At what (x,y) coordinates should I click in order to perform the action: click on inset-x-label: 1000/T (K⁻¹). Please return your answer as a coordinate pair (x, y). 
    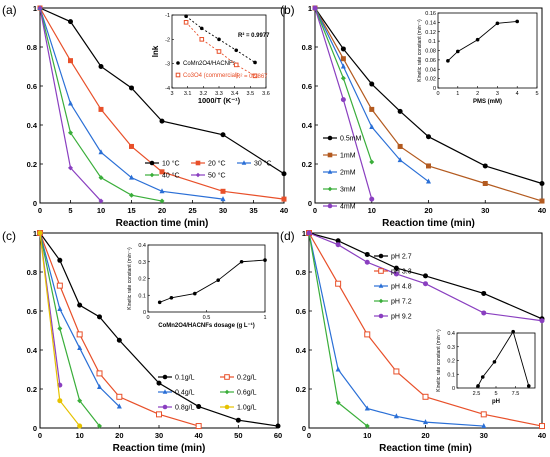
    Looking at the image, I should click on (219, 100).